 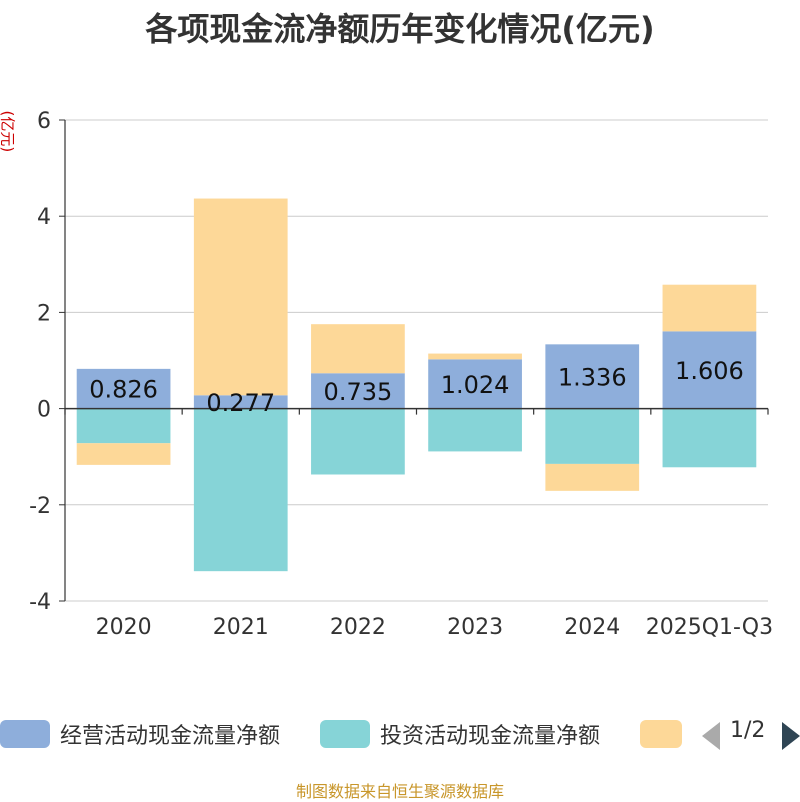 I want to click on bar-series3-2020, so click(x=123, y=454).